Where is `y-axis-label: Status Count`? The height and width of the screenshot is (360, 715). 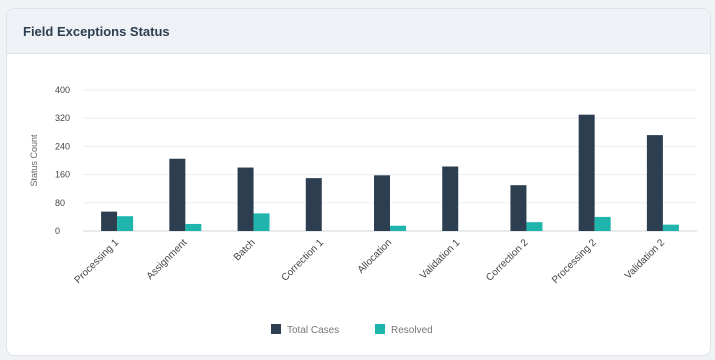 y-axis-label: Status Count is located at coordinates (34, 160).